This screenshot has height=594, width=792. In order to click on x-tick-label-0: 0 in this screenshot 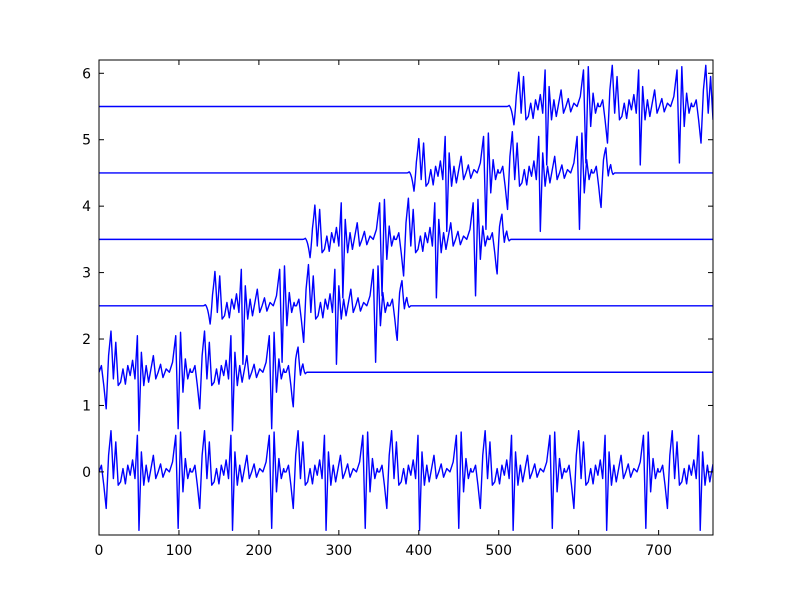, I will do `click(99, 551)`.